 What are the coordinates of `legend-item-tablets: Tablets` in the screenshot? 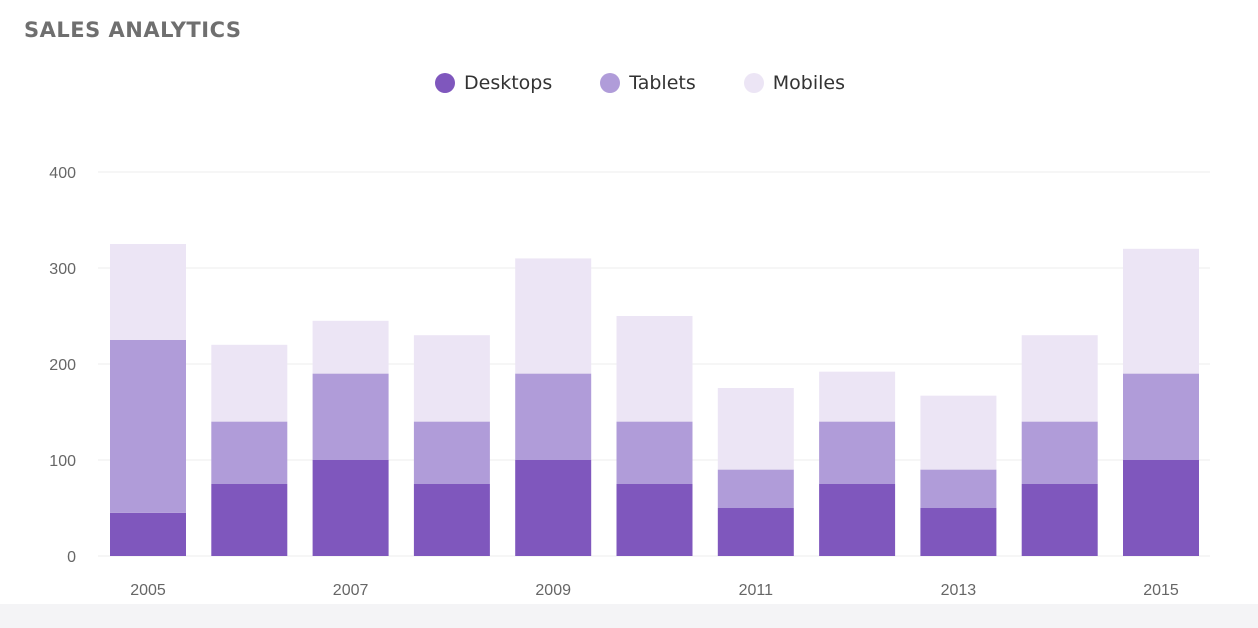 It's located at (648, 83).